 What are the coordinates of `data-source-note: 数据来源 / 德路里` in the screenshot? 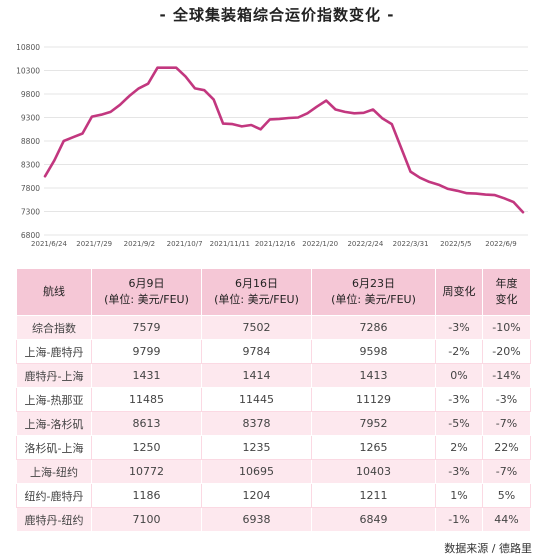 It's located at (488, 548).